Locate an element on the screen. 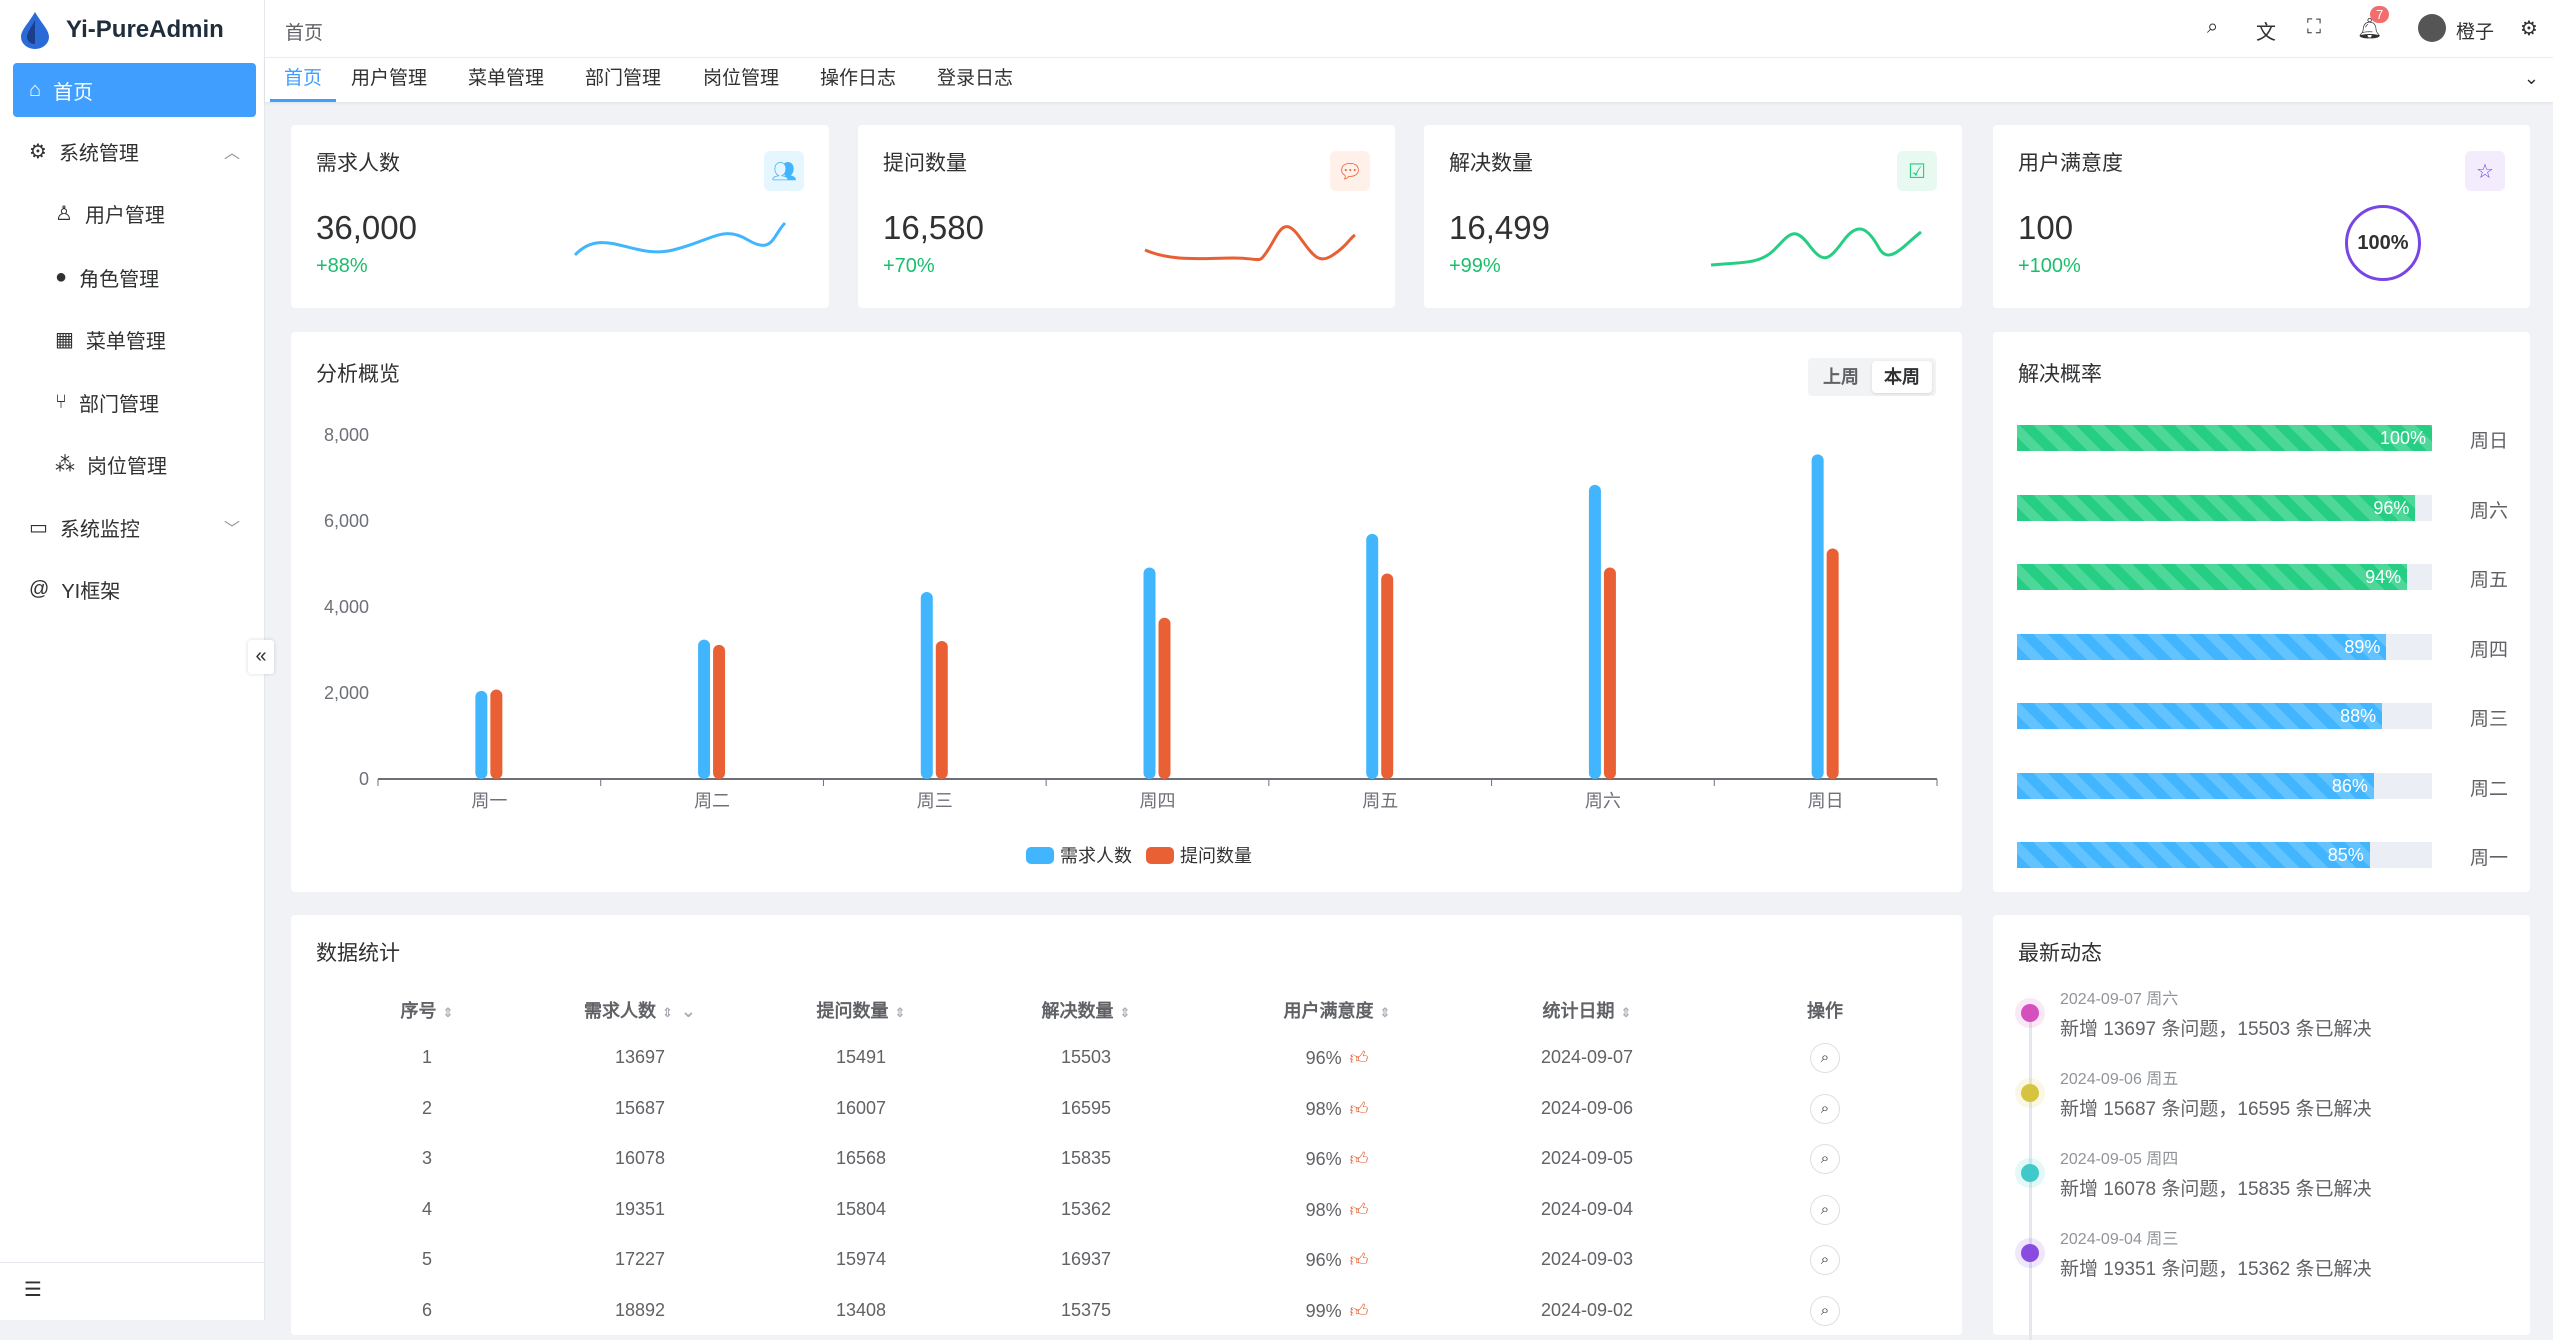 This screenshot has height=1340, width=2553. bell-icon: 🔔︎ is located at coordinates (2370, 29).